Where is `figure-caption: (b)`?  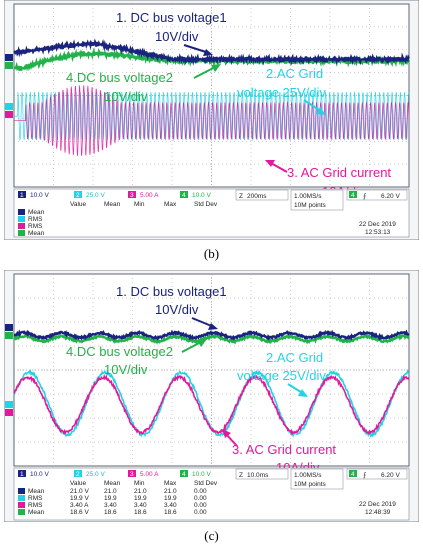 figure-caption: (b) is located at coordinates (211, 254).